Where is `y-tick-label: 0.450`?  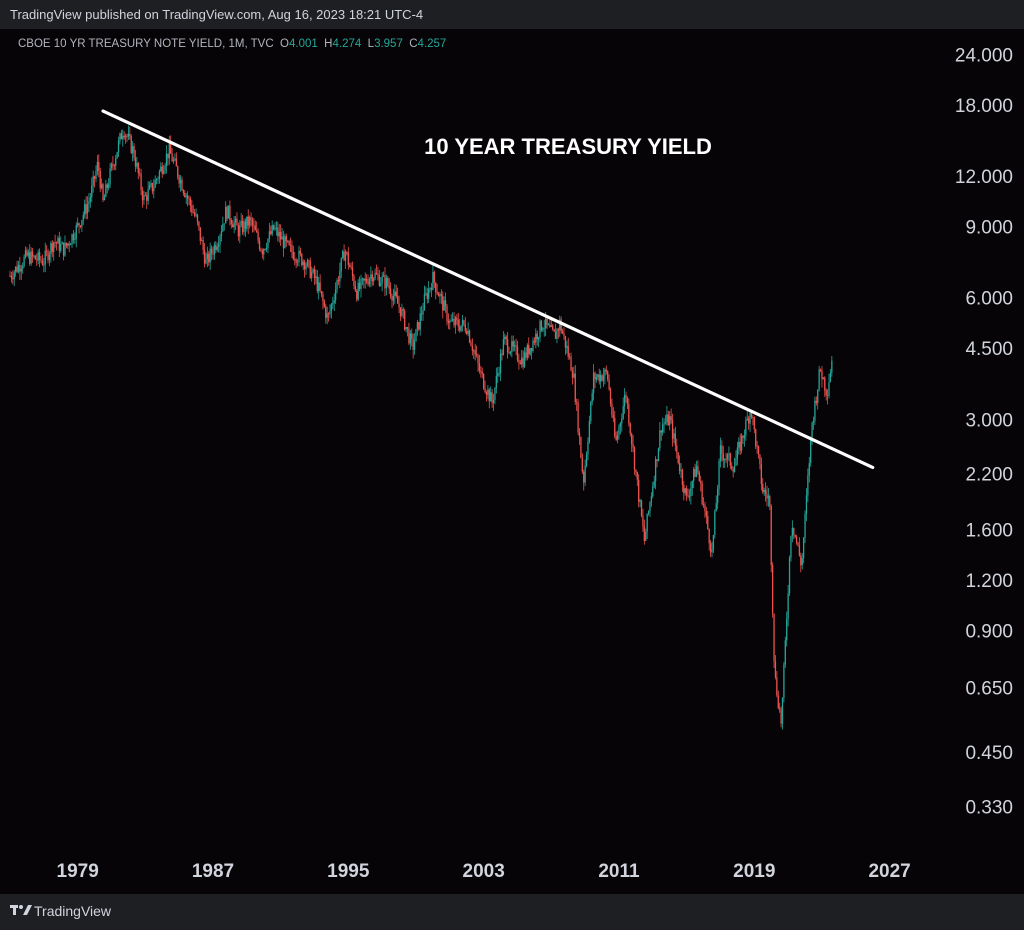 y-tick-label: 0.450 is located at coordinates (989, 753).